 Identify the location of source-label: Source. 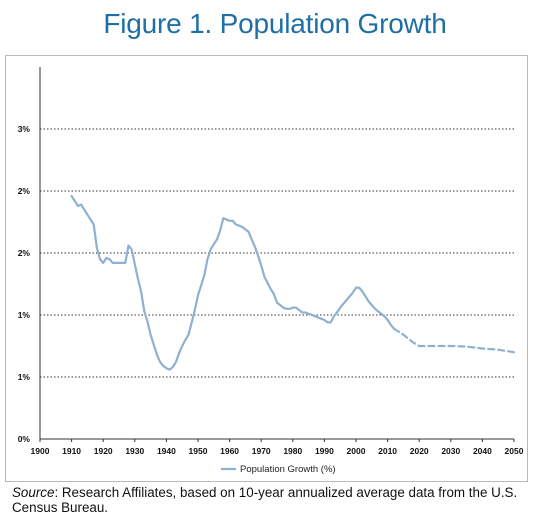
(33, 492).